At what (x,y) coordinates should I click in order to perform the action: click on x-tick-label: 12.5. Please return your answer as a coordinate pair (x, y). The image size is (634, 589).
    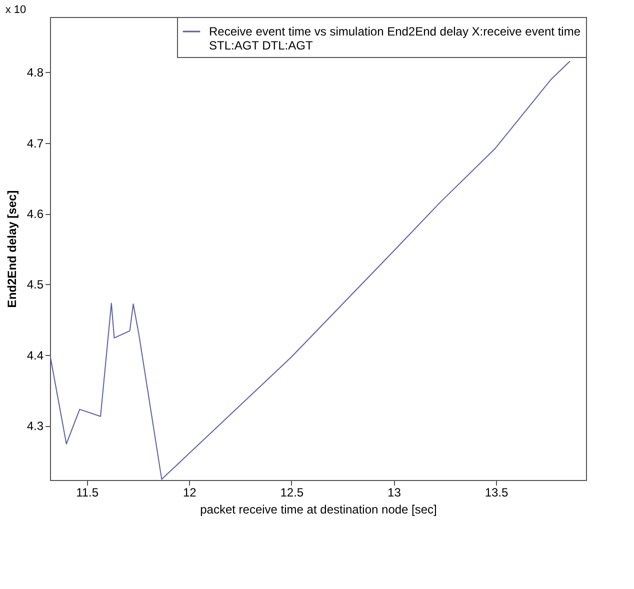
    Looking at the image, I should click on (292, 493).